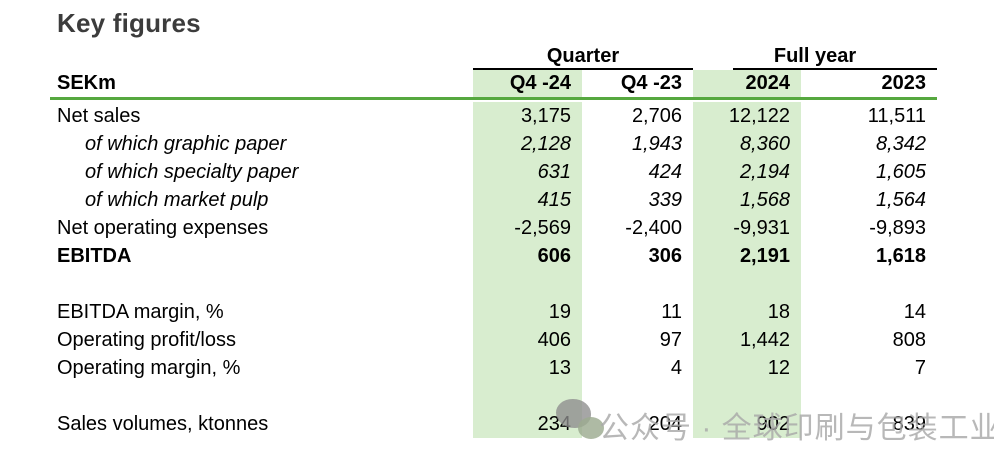 The height and width of the screenshot is (461, 994). Describe the element at coordinates (670, 340) in the screenshot. I see `cell-value: 97` at that location.